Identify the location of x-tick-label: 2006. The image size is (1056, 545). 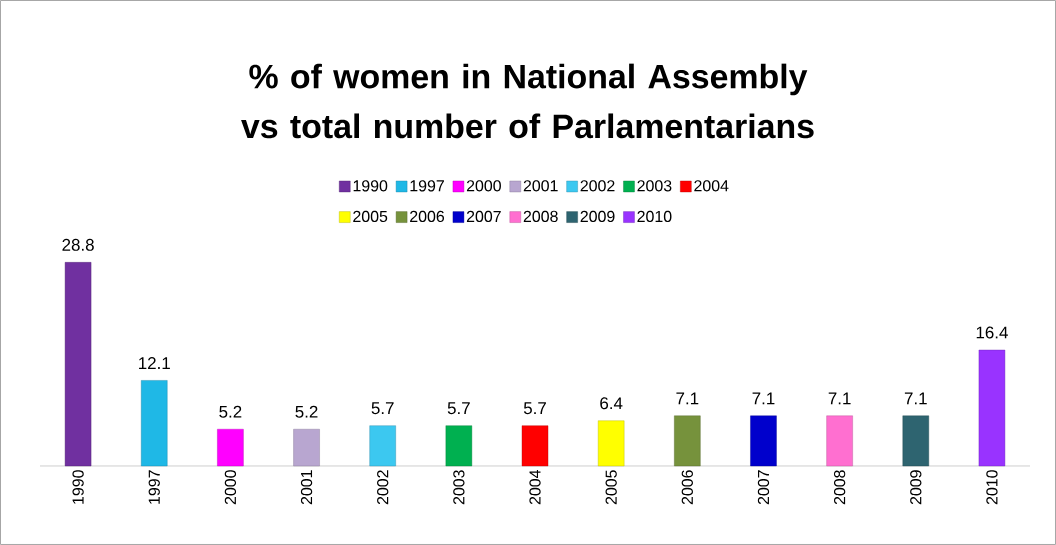
(687, 487).